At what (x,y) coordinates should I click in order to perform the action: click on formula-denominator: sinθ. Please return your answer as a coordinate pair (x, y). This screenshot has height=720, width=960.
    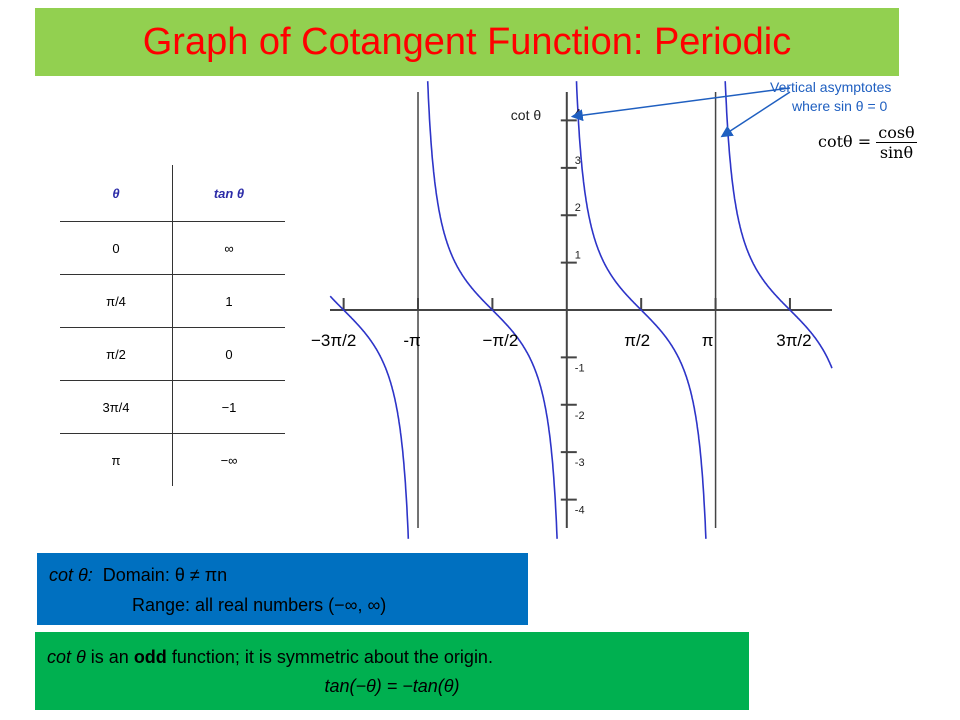
    Looking at the image, I should click on (896, 152).